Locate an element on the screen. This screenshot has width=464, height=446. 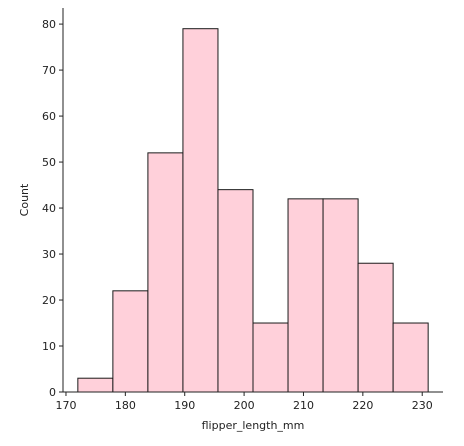
y-ticks-group: 0 10 20 30 40 50 60 70 80 is located at coordinates (52, 208).